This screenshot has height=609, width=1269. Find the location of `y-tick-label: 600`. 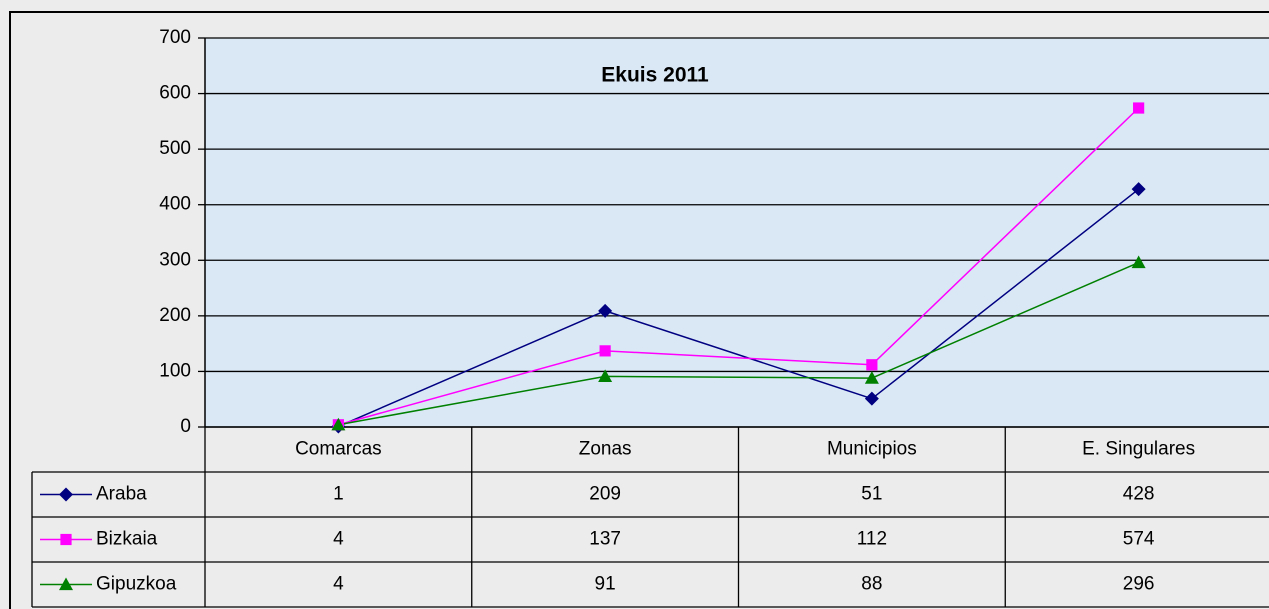

y-tick-label: 600 is located at coordinates (175, 93).